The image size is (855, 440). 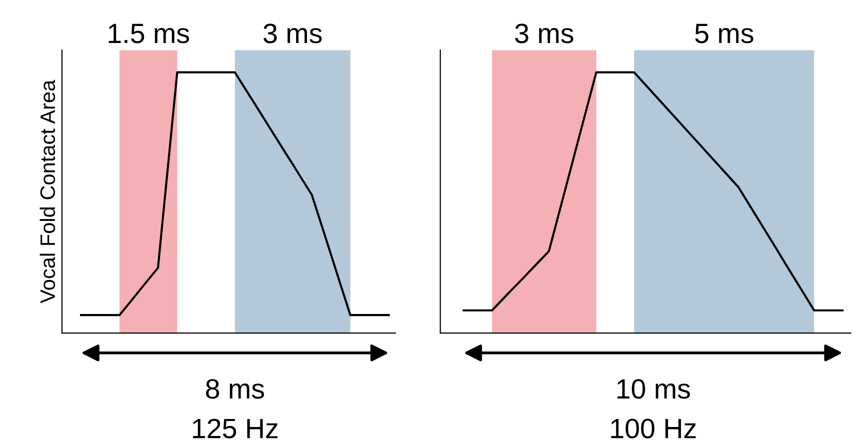 I want to click on text: 5 ms, so click(x=724, y=34).